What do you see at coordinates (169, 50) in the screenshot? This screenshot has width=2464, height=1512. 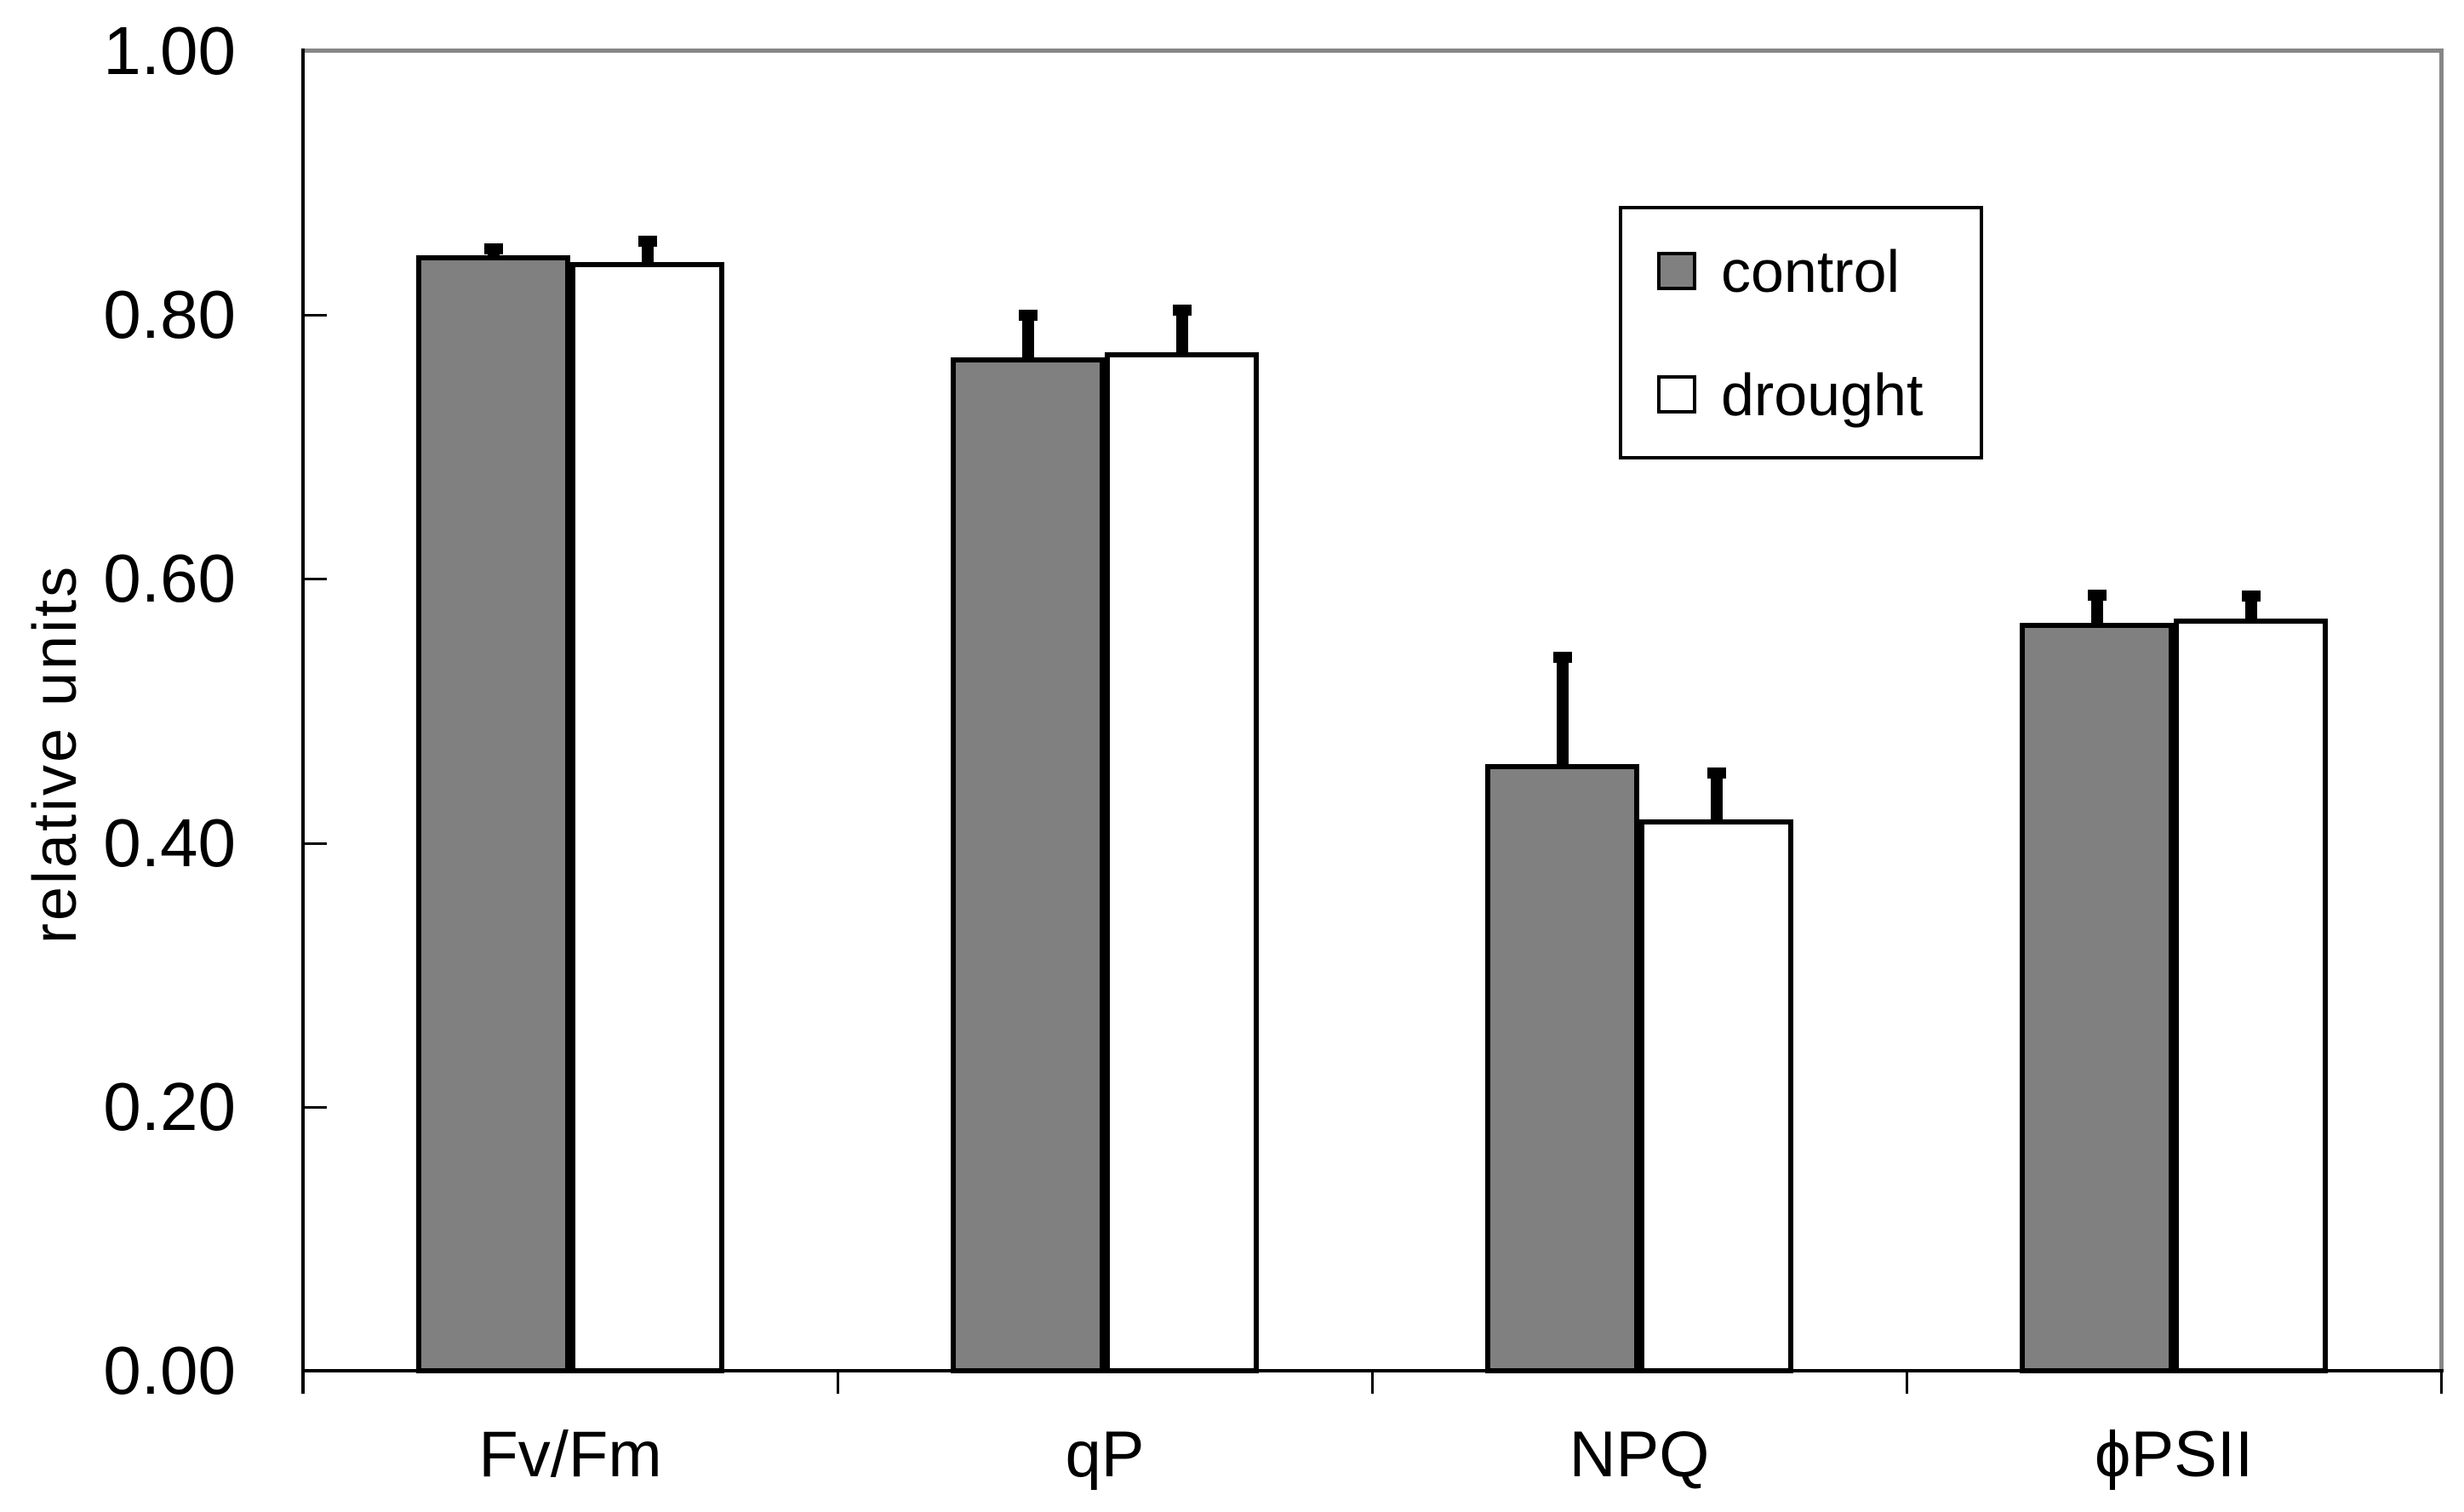 I see `y-tick-label-1.00: 1.00` at bounding box center [169, 50].